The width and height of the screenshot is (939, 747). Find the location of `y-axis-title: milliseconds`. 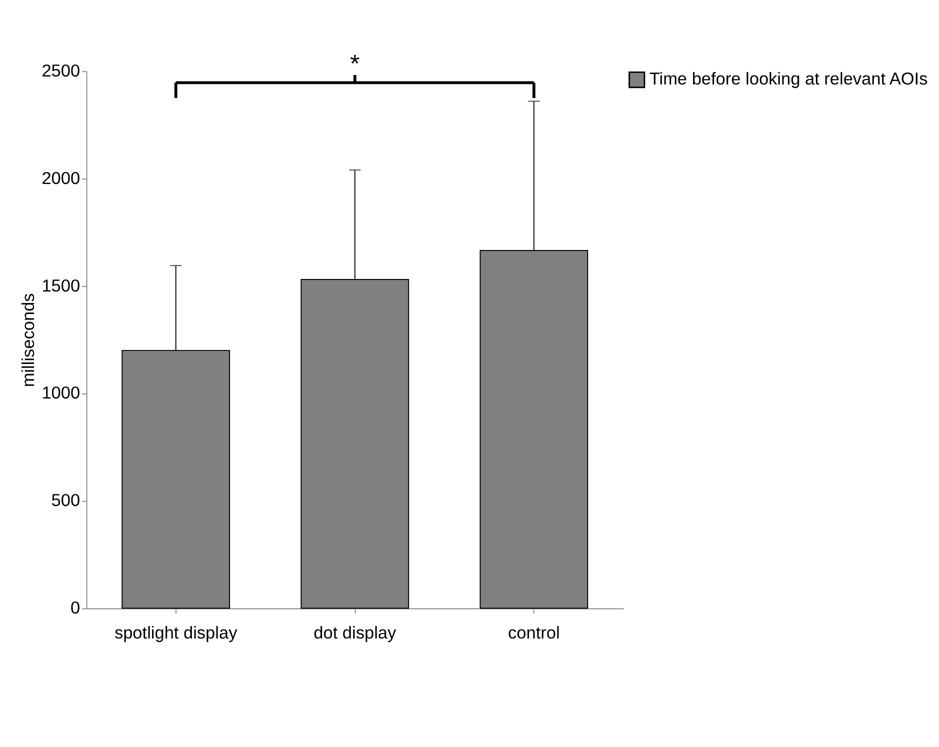

y-axis-title: milliseconds is located at coordinates (28, 340).